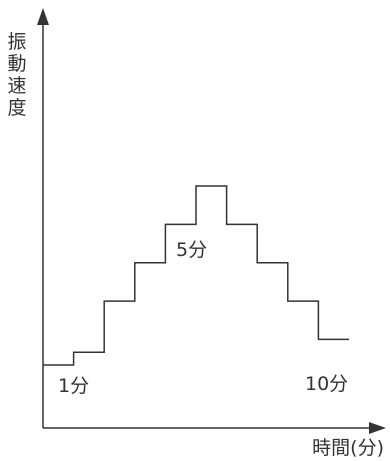  I want to click on y-axis-arrow, so click(43, 16).